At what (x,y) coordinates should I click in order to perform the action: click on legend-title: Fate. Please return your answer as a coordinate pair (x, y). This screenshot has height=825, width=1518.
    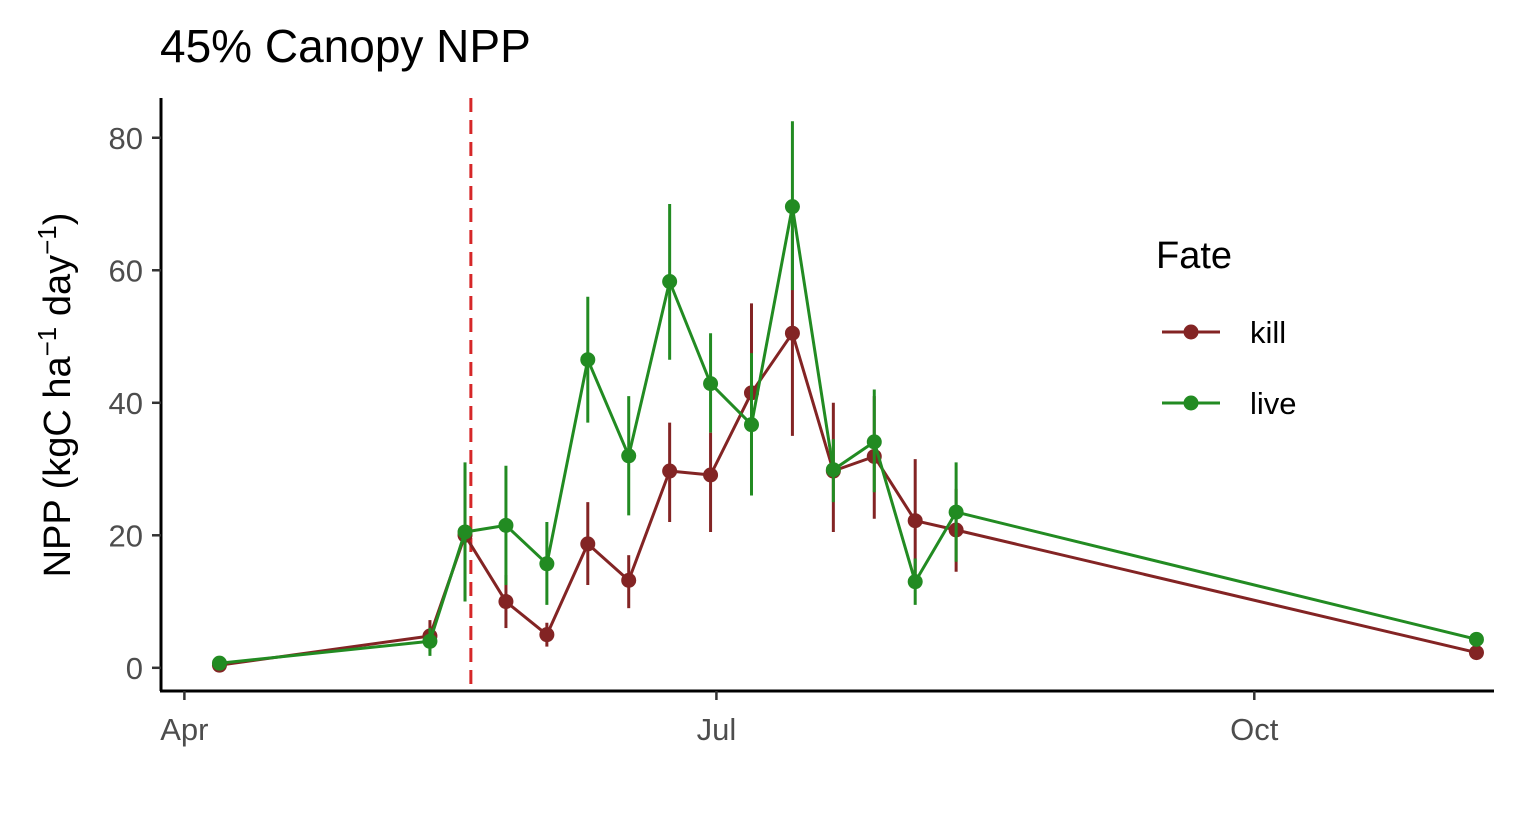
    Looking at the image, I should click on (1194, 256).